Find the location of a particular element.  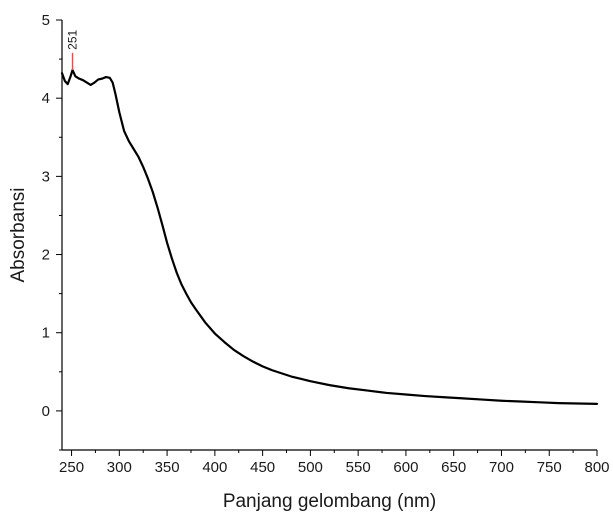

y-tick-label: 0 is located at coordinates (46, 411).